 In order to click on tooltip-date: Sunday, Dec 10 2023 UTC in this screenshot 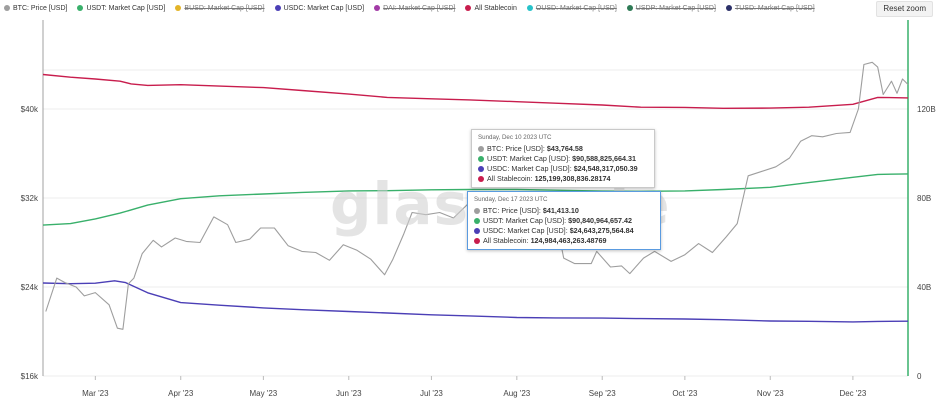, I will do `click(515, 137)`.